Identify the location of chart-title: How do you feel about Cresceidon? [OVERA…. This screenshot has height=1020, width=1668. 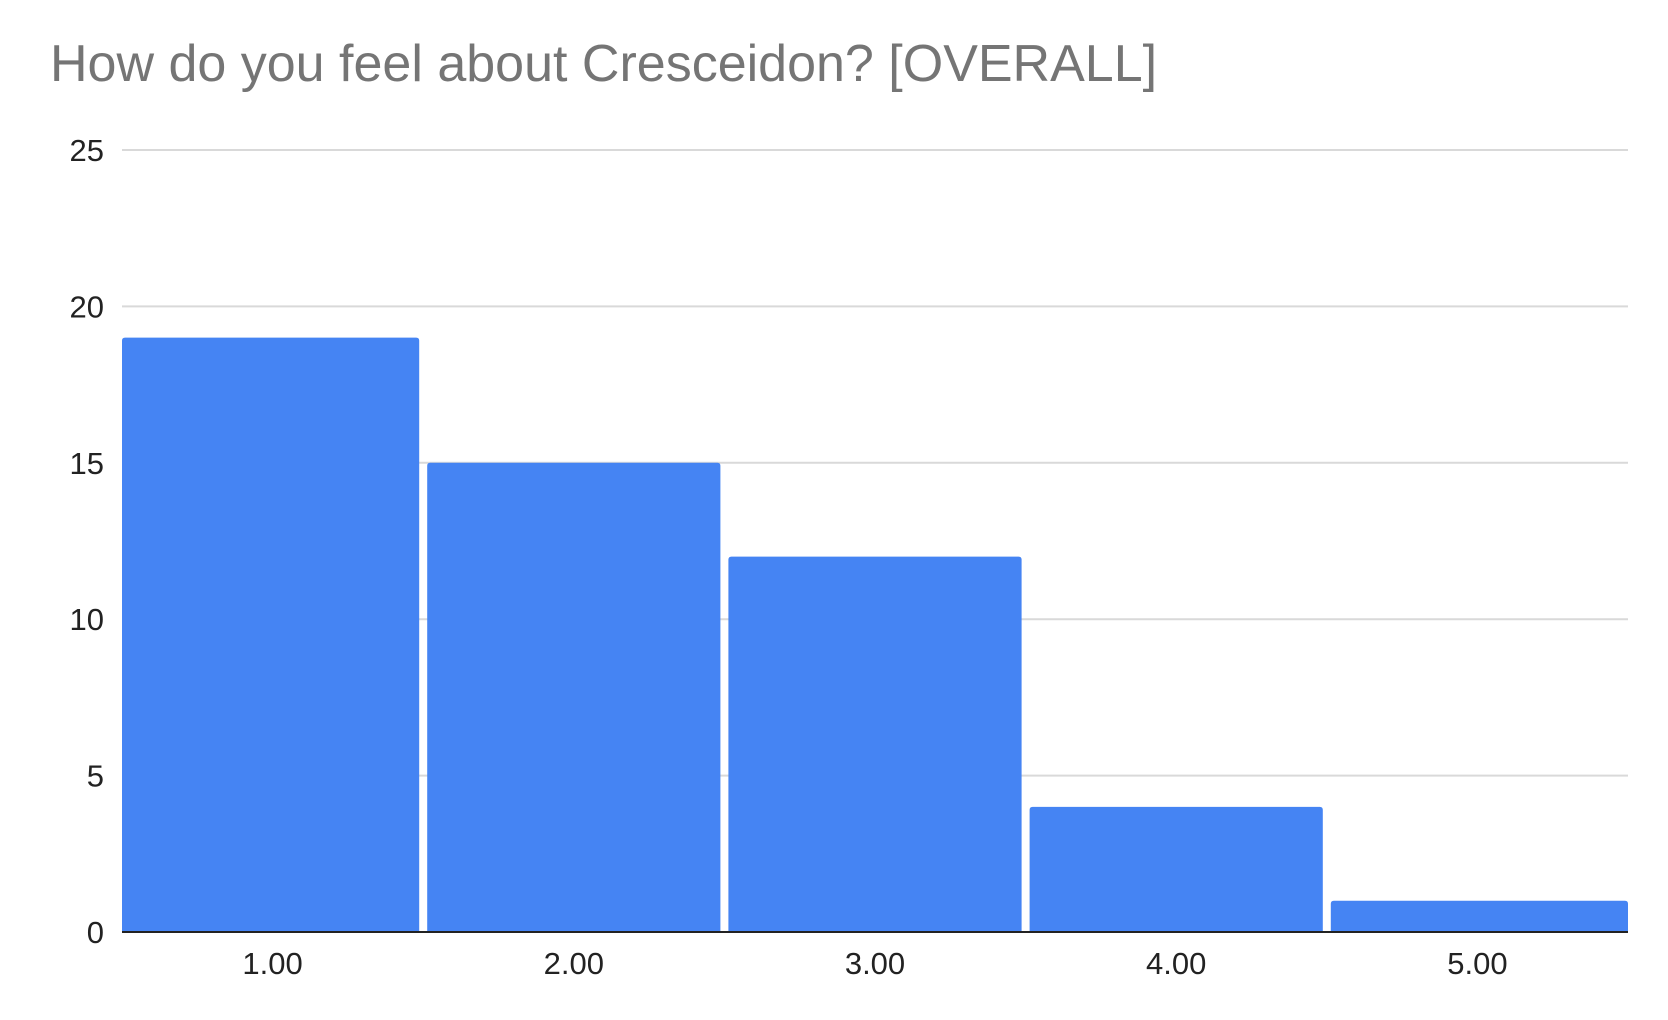
(604, 64).